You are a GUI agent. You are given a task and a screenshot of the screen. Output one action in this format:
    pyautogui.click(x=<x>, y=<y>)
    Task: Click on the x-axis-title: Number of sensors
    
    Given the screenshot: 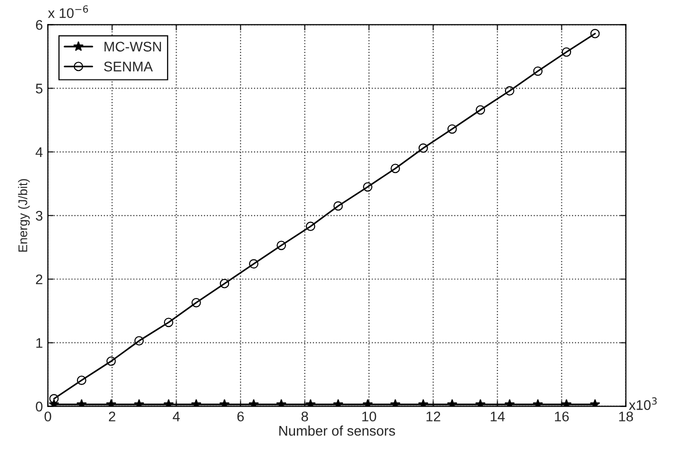 What is the action you would take?
    pyautogui.click(x=337, y=431)
    